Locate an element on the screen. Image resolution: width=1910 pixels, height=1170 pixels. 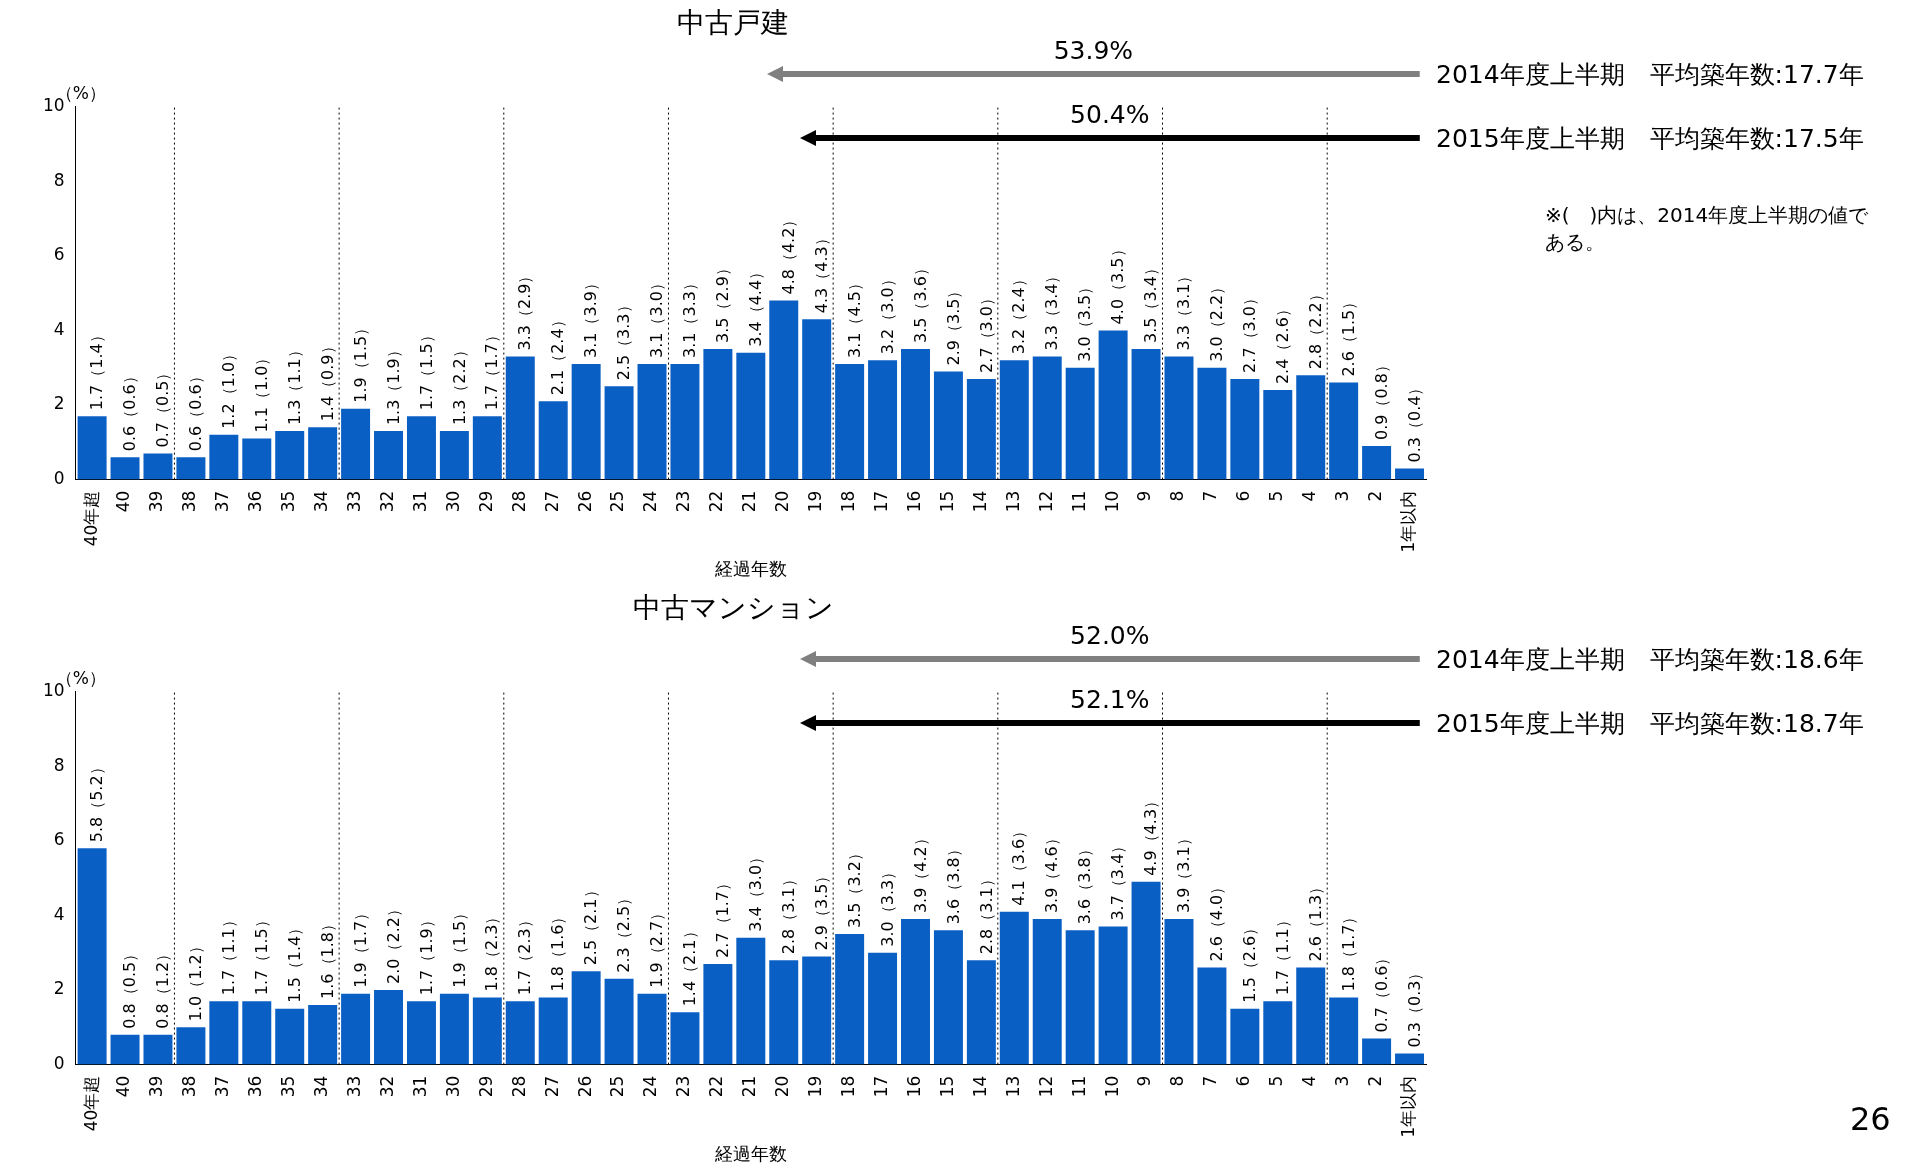
data-label: 2.1（2.4） is located at coordinates (558, 354).